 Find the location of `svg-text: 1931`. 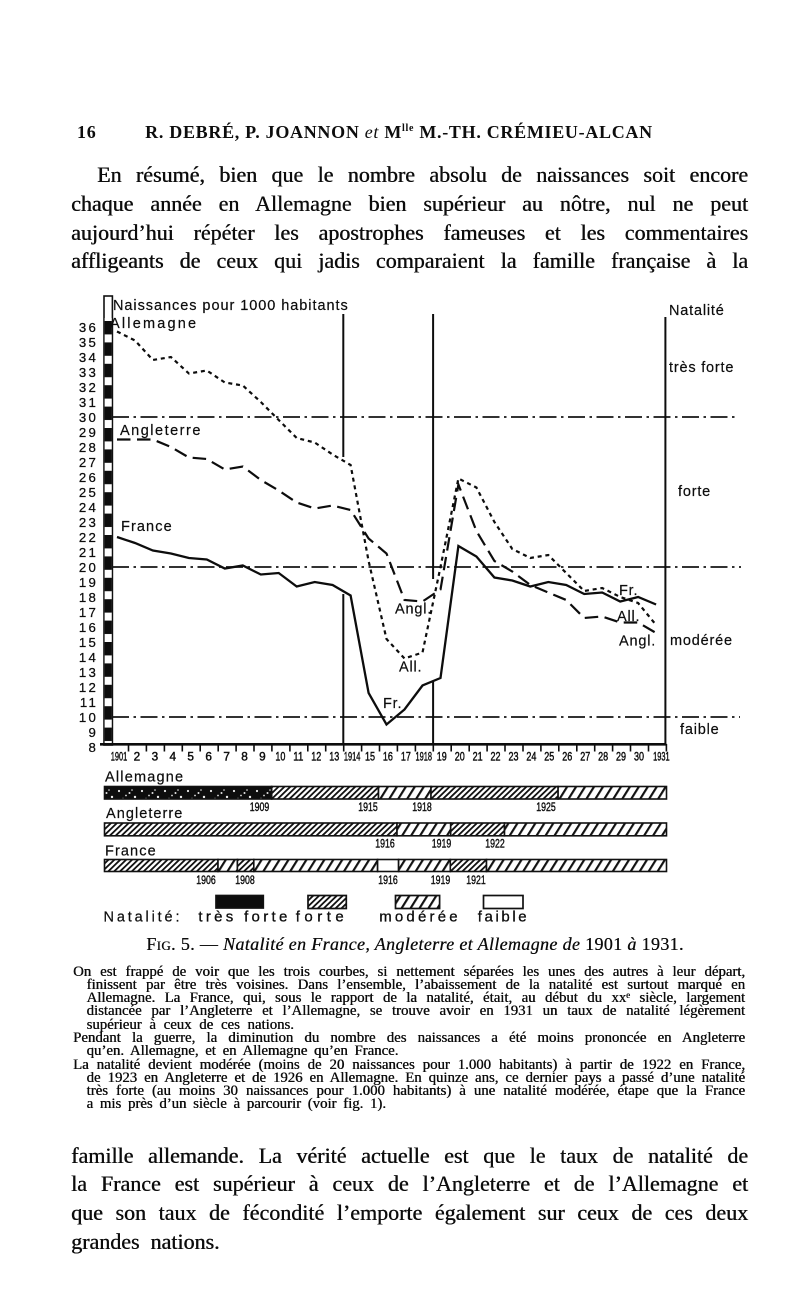

svg-text: 1931 is located at coordinates (661, 757).